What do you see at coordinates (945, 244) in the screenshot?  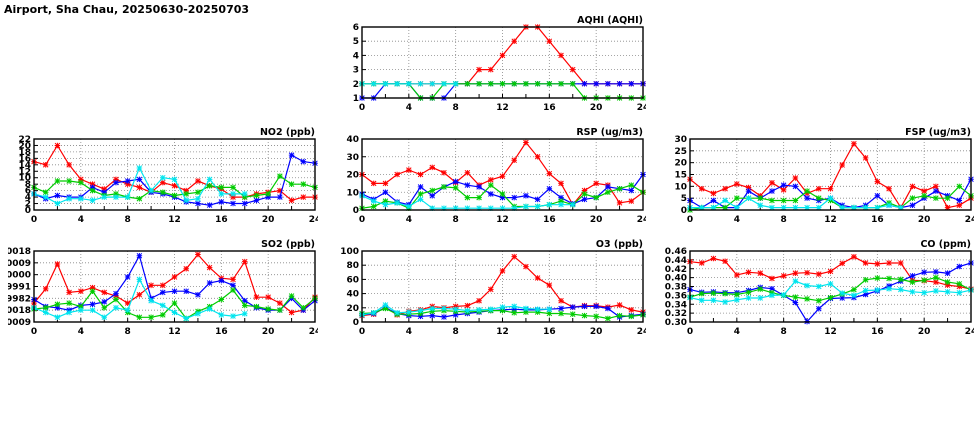 I see `chart-title-co: CO (ppm)` at bounding box center [945, 244].